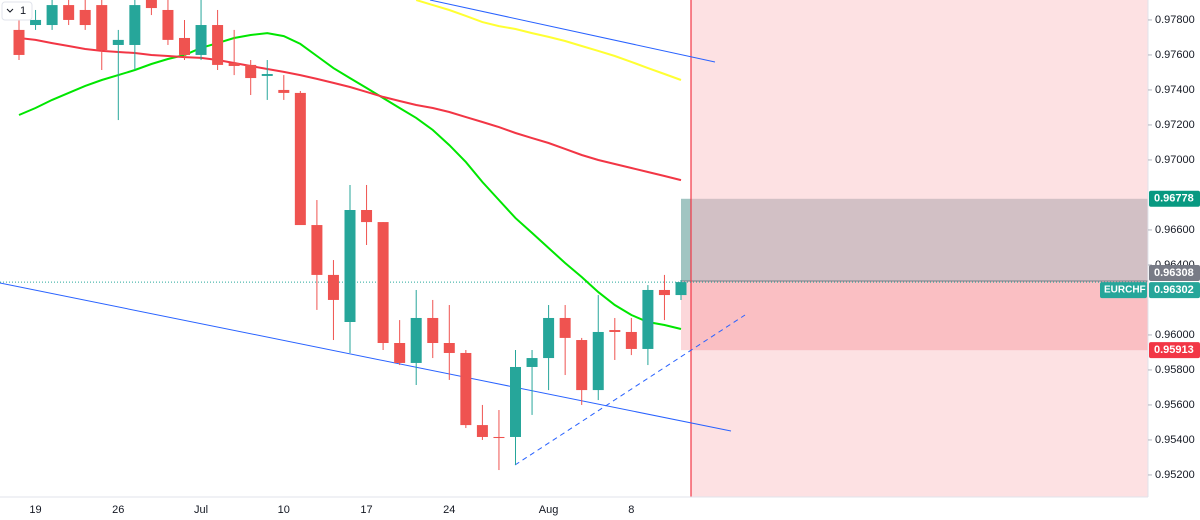 Image resolution: width=1200 pixels, height=520 pixels. I want to click on trend-dashed, so click(630, 390).